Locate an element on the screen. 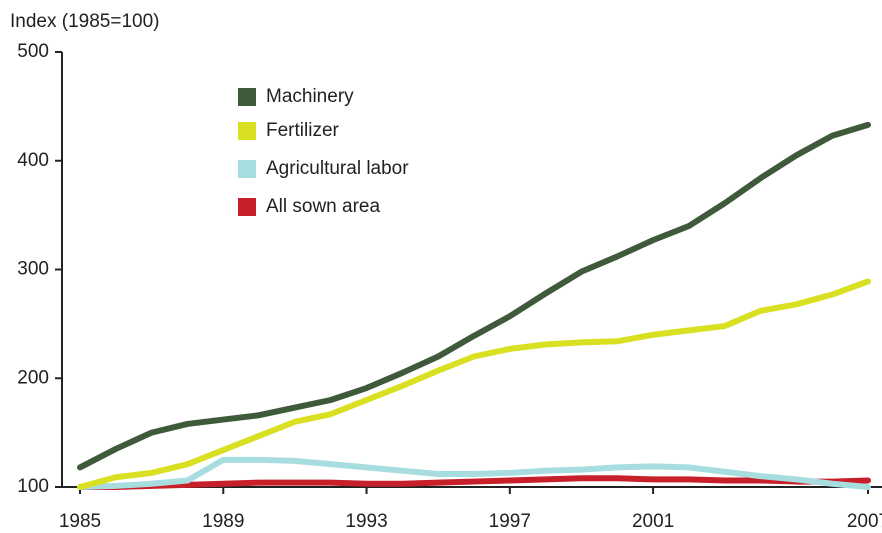 Image resolution: width=882 pixels, height=533 pixels. x-tick-label: 1985 is located at coordinates (80, 521).